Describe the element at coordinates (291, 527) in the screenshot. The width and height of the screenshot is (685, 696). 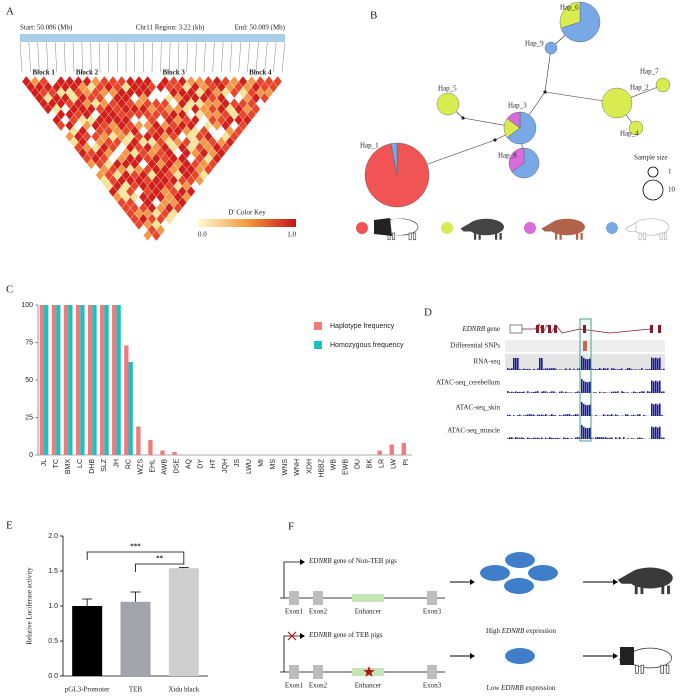
I see `panel-label: F` at that location.